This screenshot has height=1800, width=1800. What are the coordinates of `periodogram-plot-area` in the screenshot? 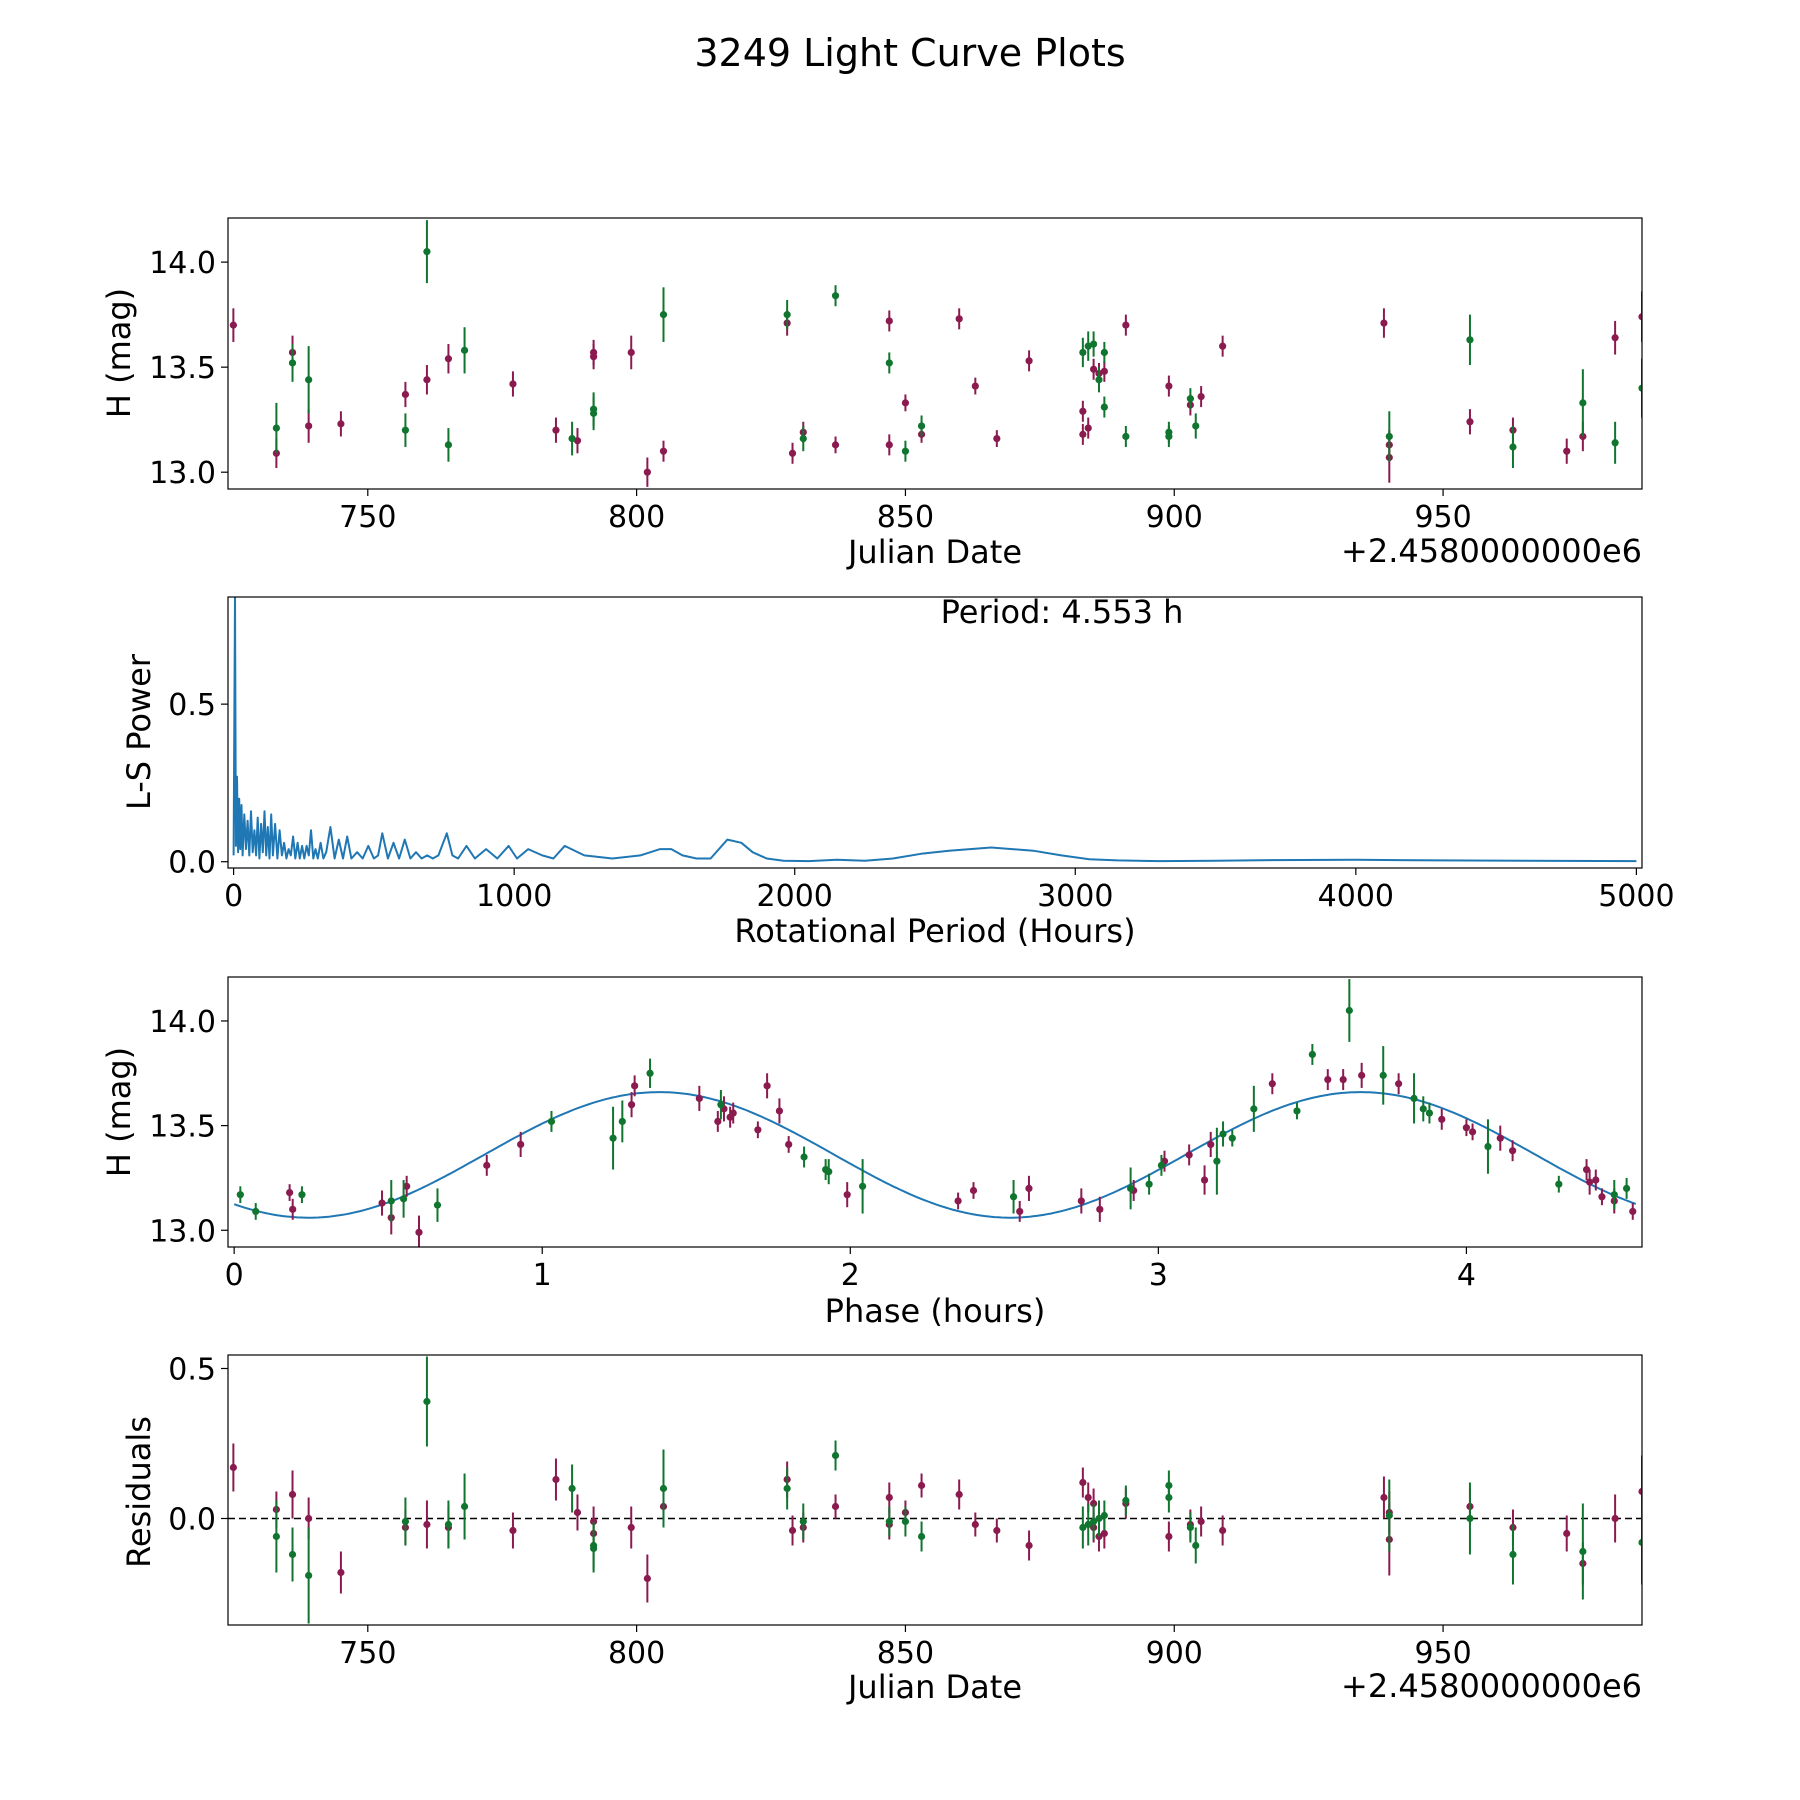 It's located at (934, 730).